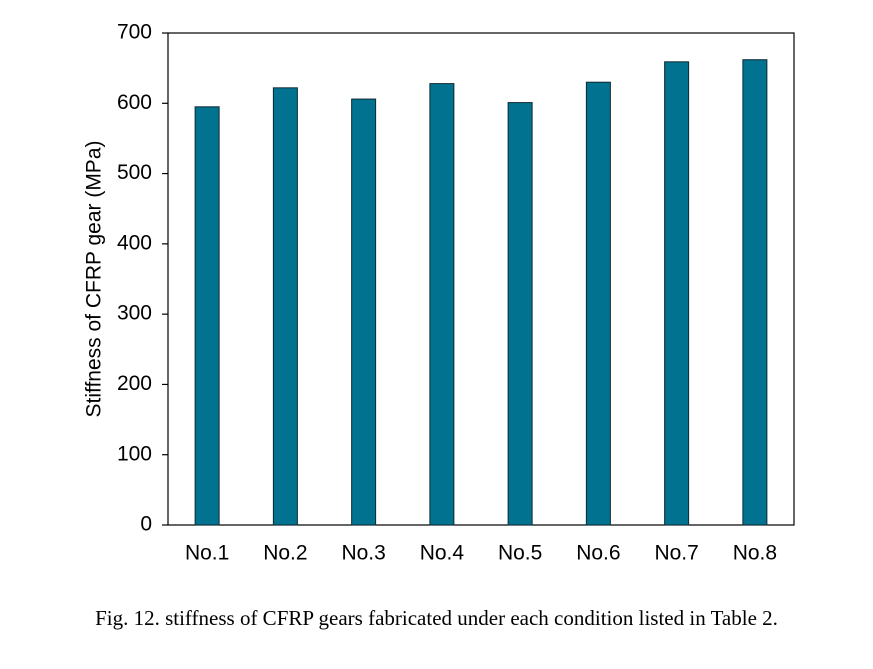  What do you see at coordinates (481, 553) in the screenshot?
I see `x-axis: No.1 No.2 No.3 No.4 No.5 No.6 No.7 No.8` at bounding box center [481, 553].